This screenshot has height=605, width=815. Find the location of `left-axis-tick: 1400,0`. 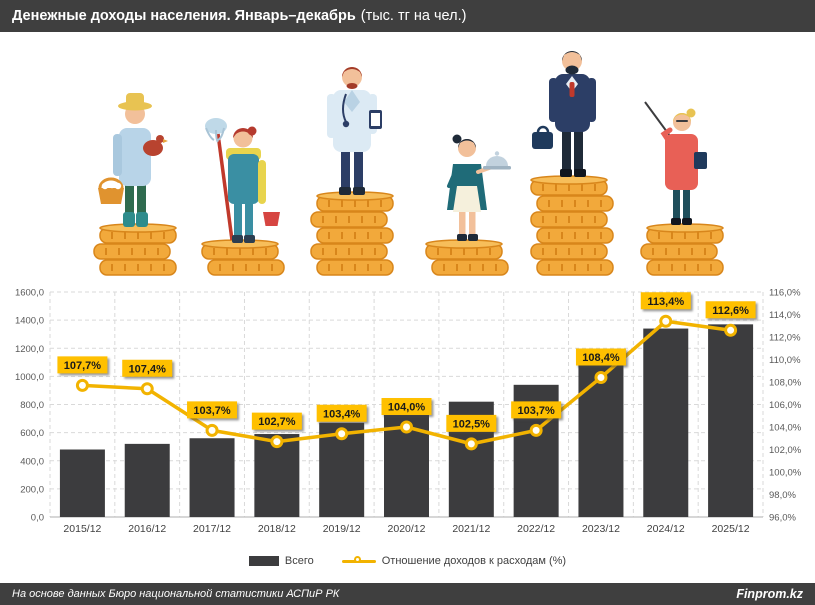

left-axis-tick: 1400,0 is located at coordinates (29, 321).